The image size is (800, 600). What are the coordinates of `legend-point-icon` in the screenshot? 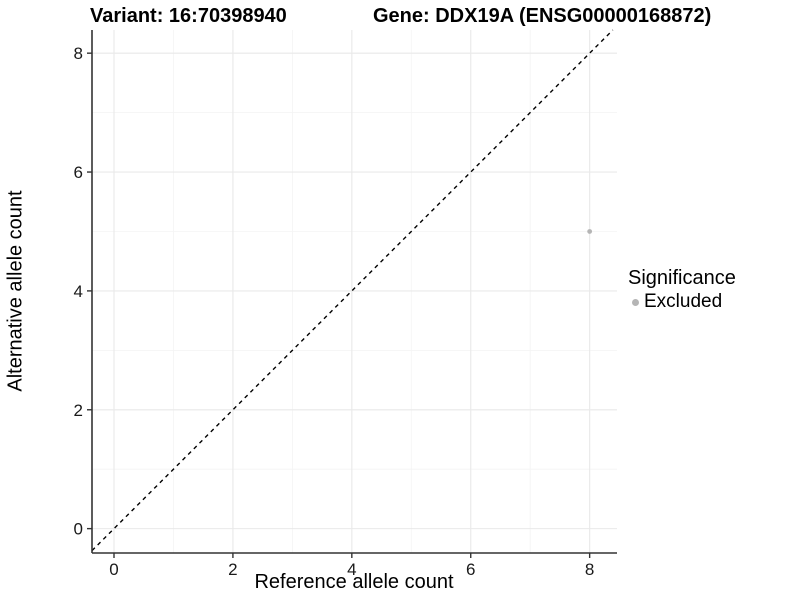 It's located at (635, 302).